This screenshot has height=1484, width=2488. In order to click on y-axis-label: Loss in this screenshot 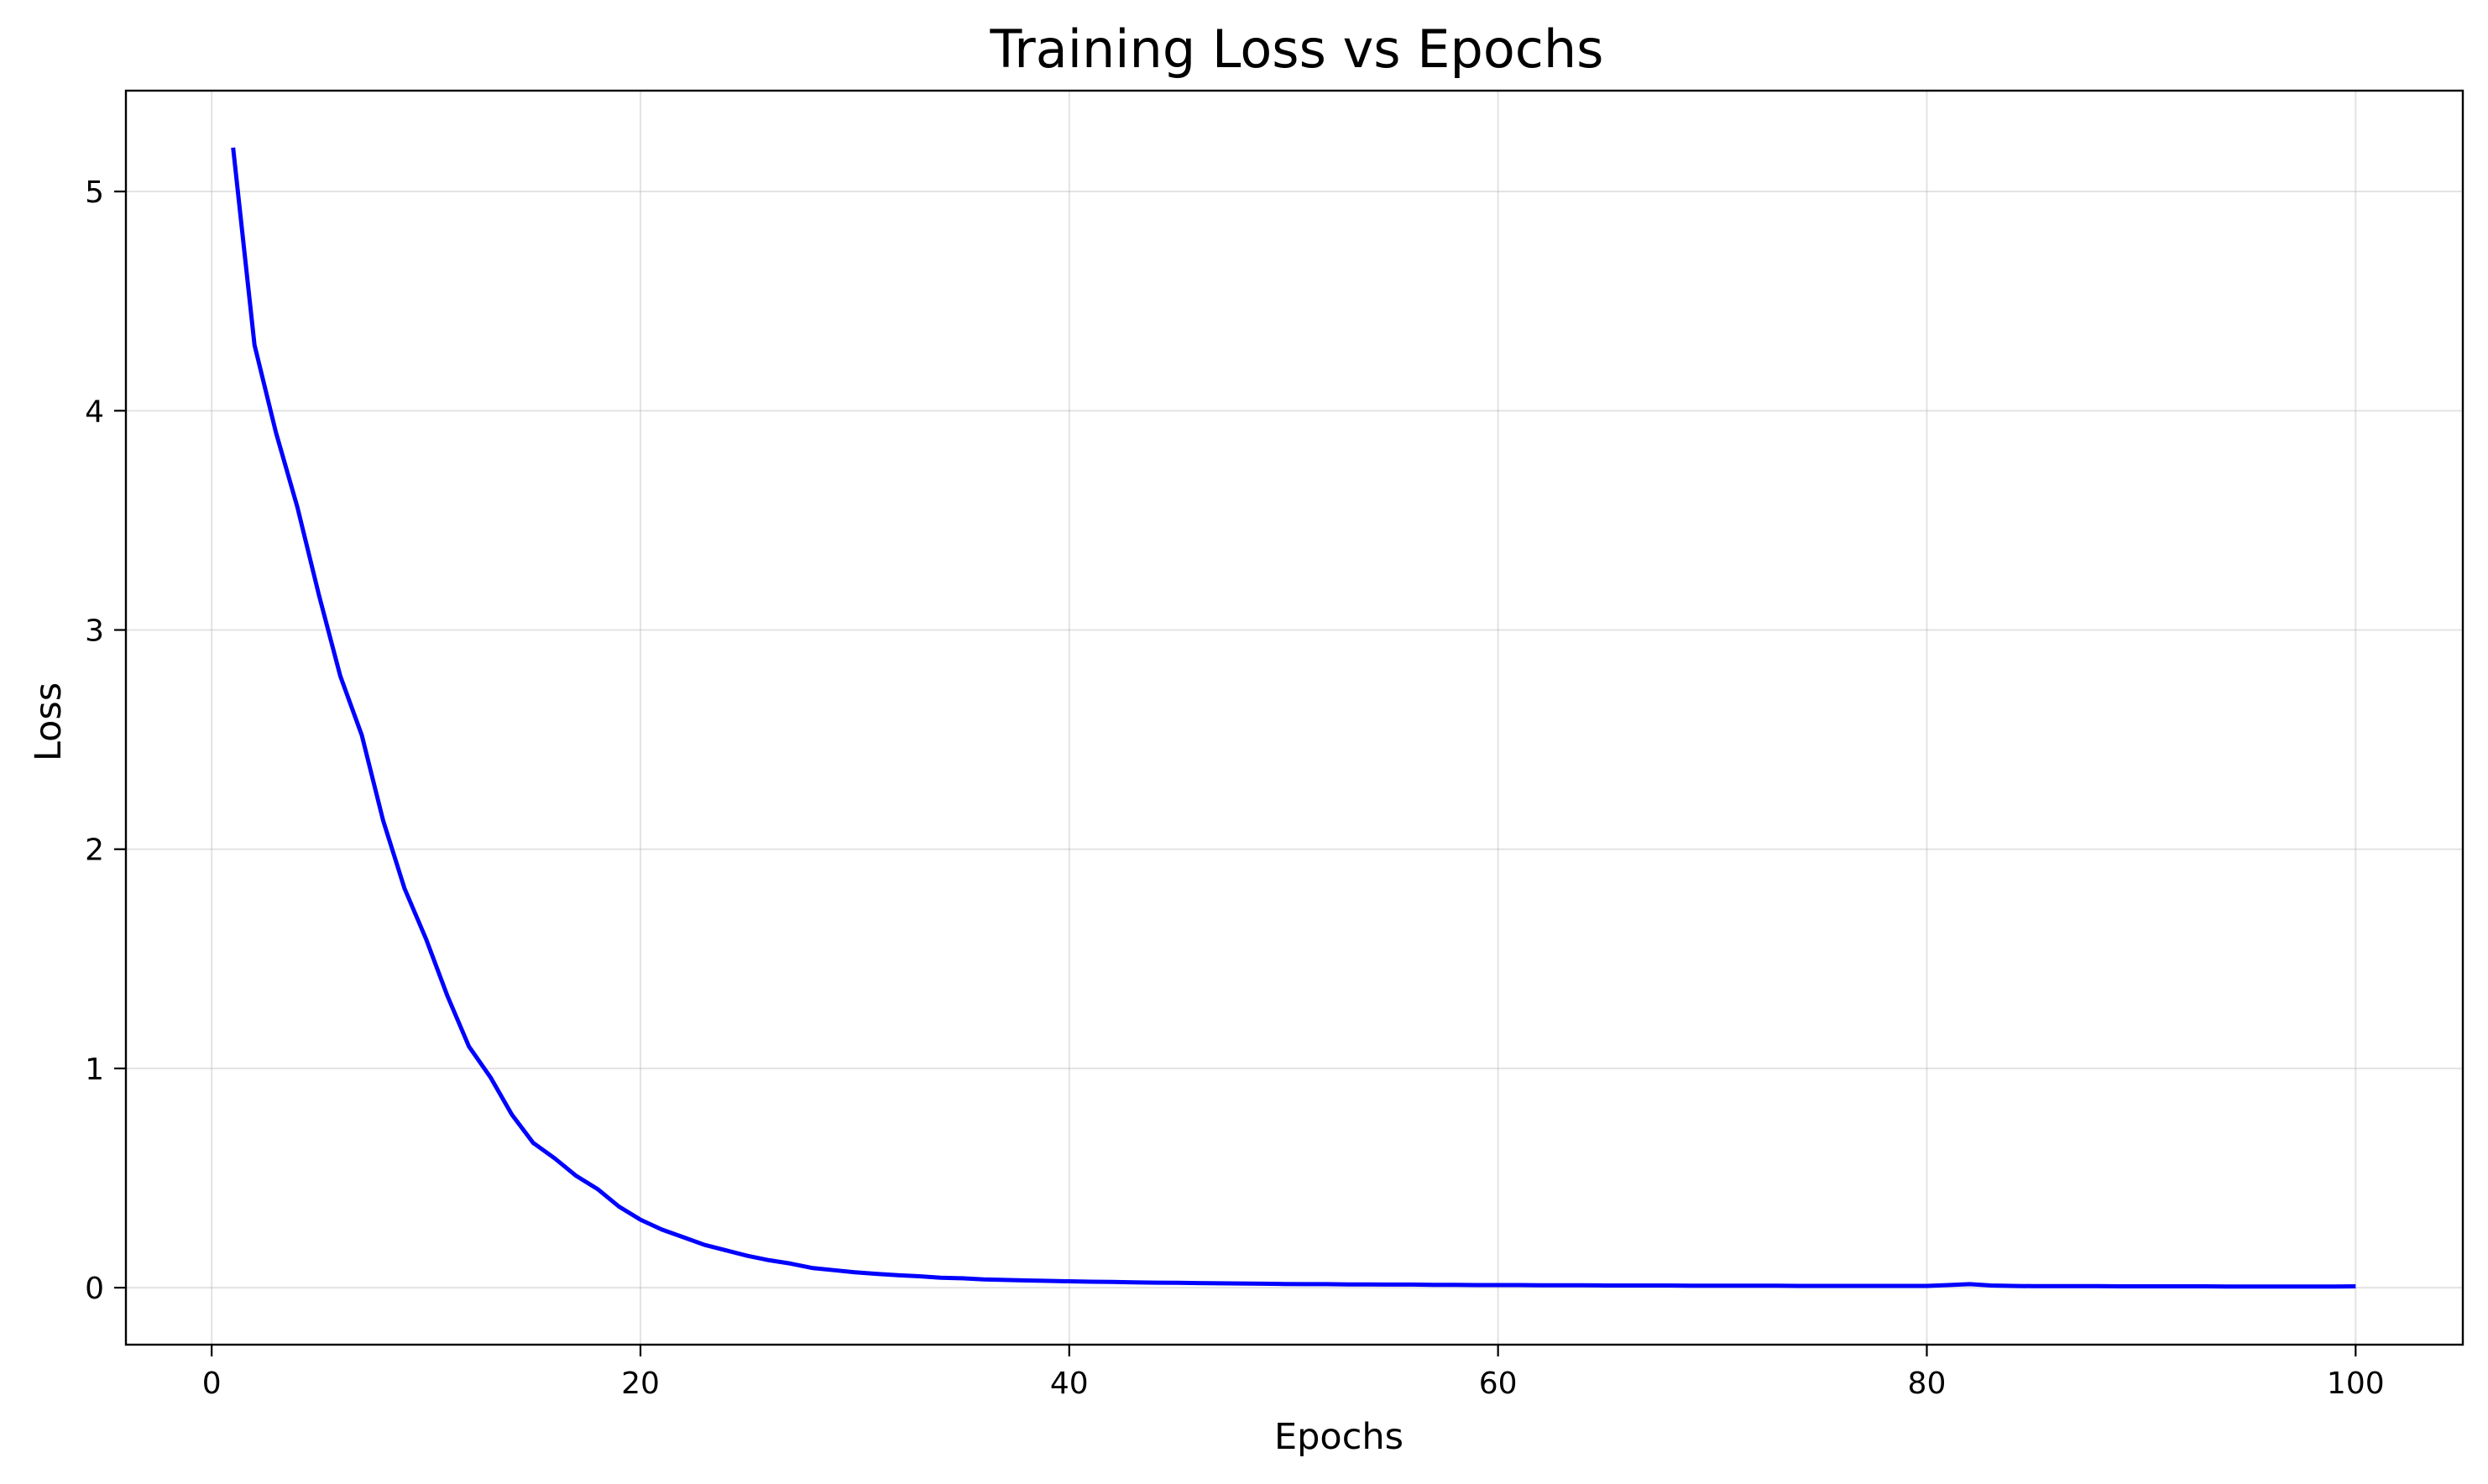, I will do `click(49, 721)`.